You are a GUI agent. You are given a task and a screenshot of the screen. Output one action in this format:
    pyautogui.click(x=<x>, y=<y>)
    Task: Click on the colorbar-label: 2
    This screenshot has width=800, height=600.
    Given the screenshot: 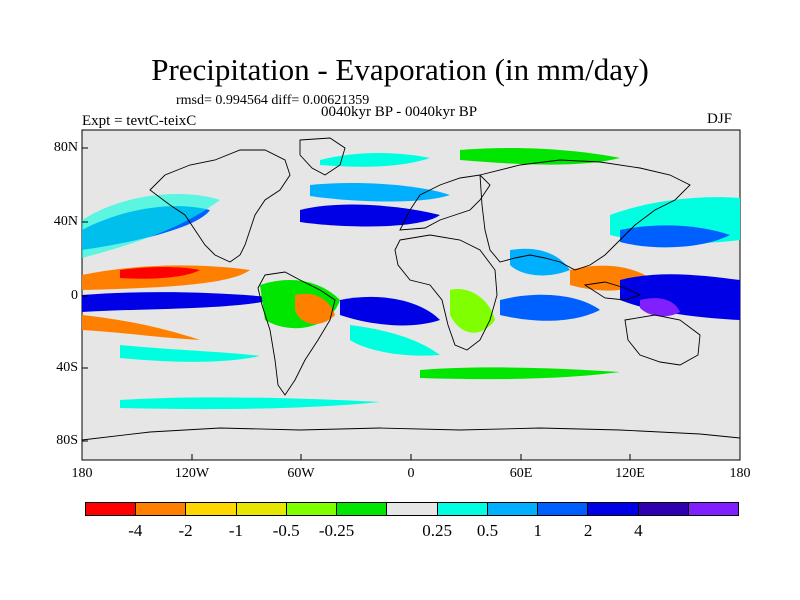 What is the action you would take?
    pyautogui.click(x=588, y=530)
    